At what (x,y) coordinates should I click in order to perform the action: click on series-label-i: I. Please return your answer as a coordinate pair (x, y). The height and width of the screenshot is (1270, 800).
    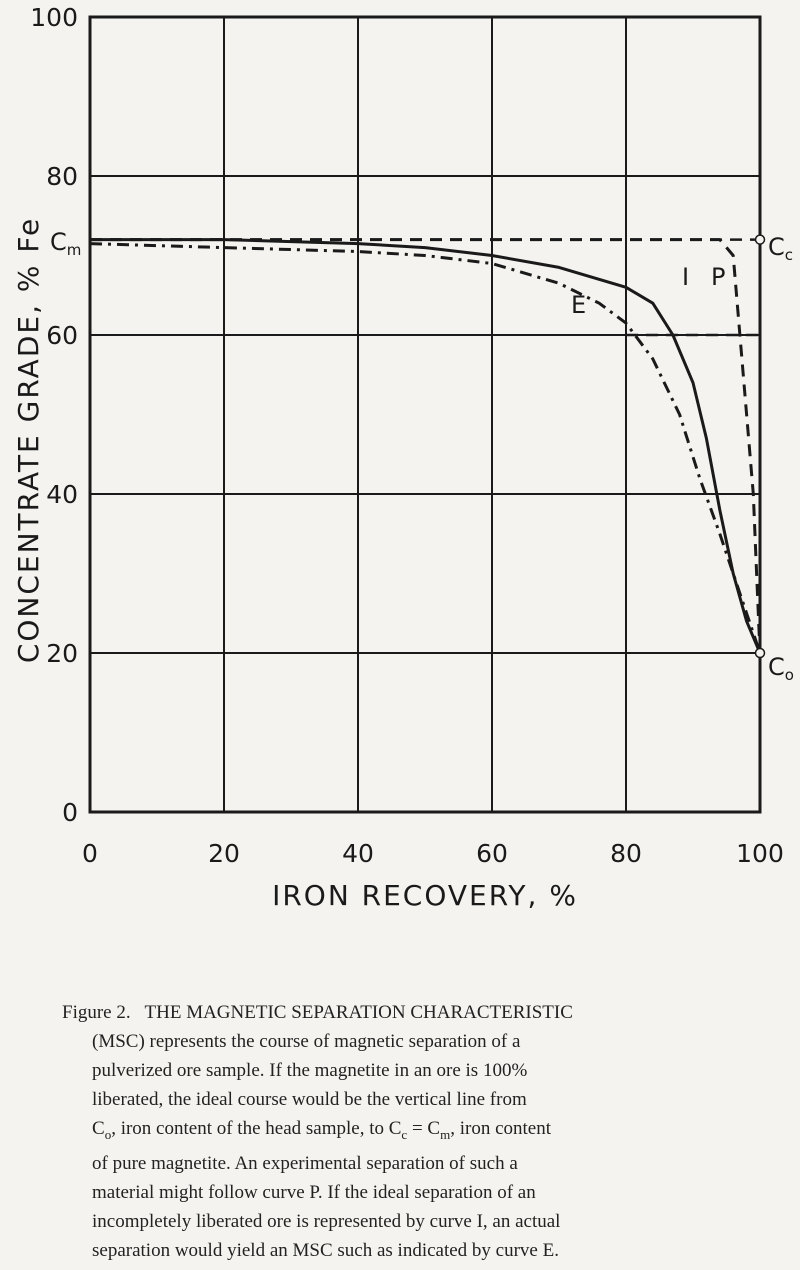
    Looking at the image, I should click on (685, 277).